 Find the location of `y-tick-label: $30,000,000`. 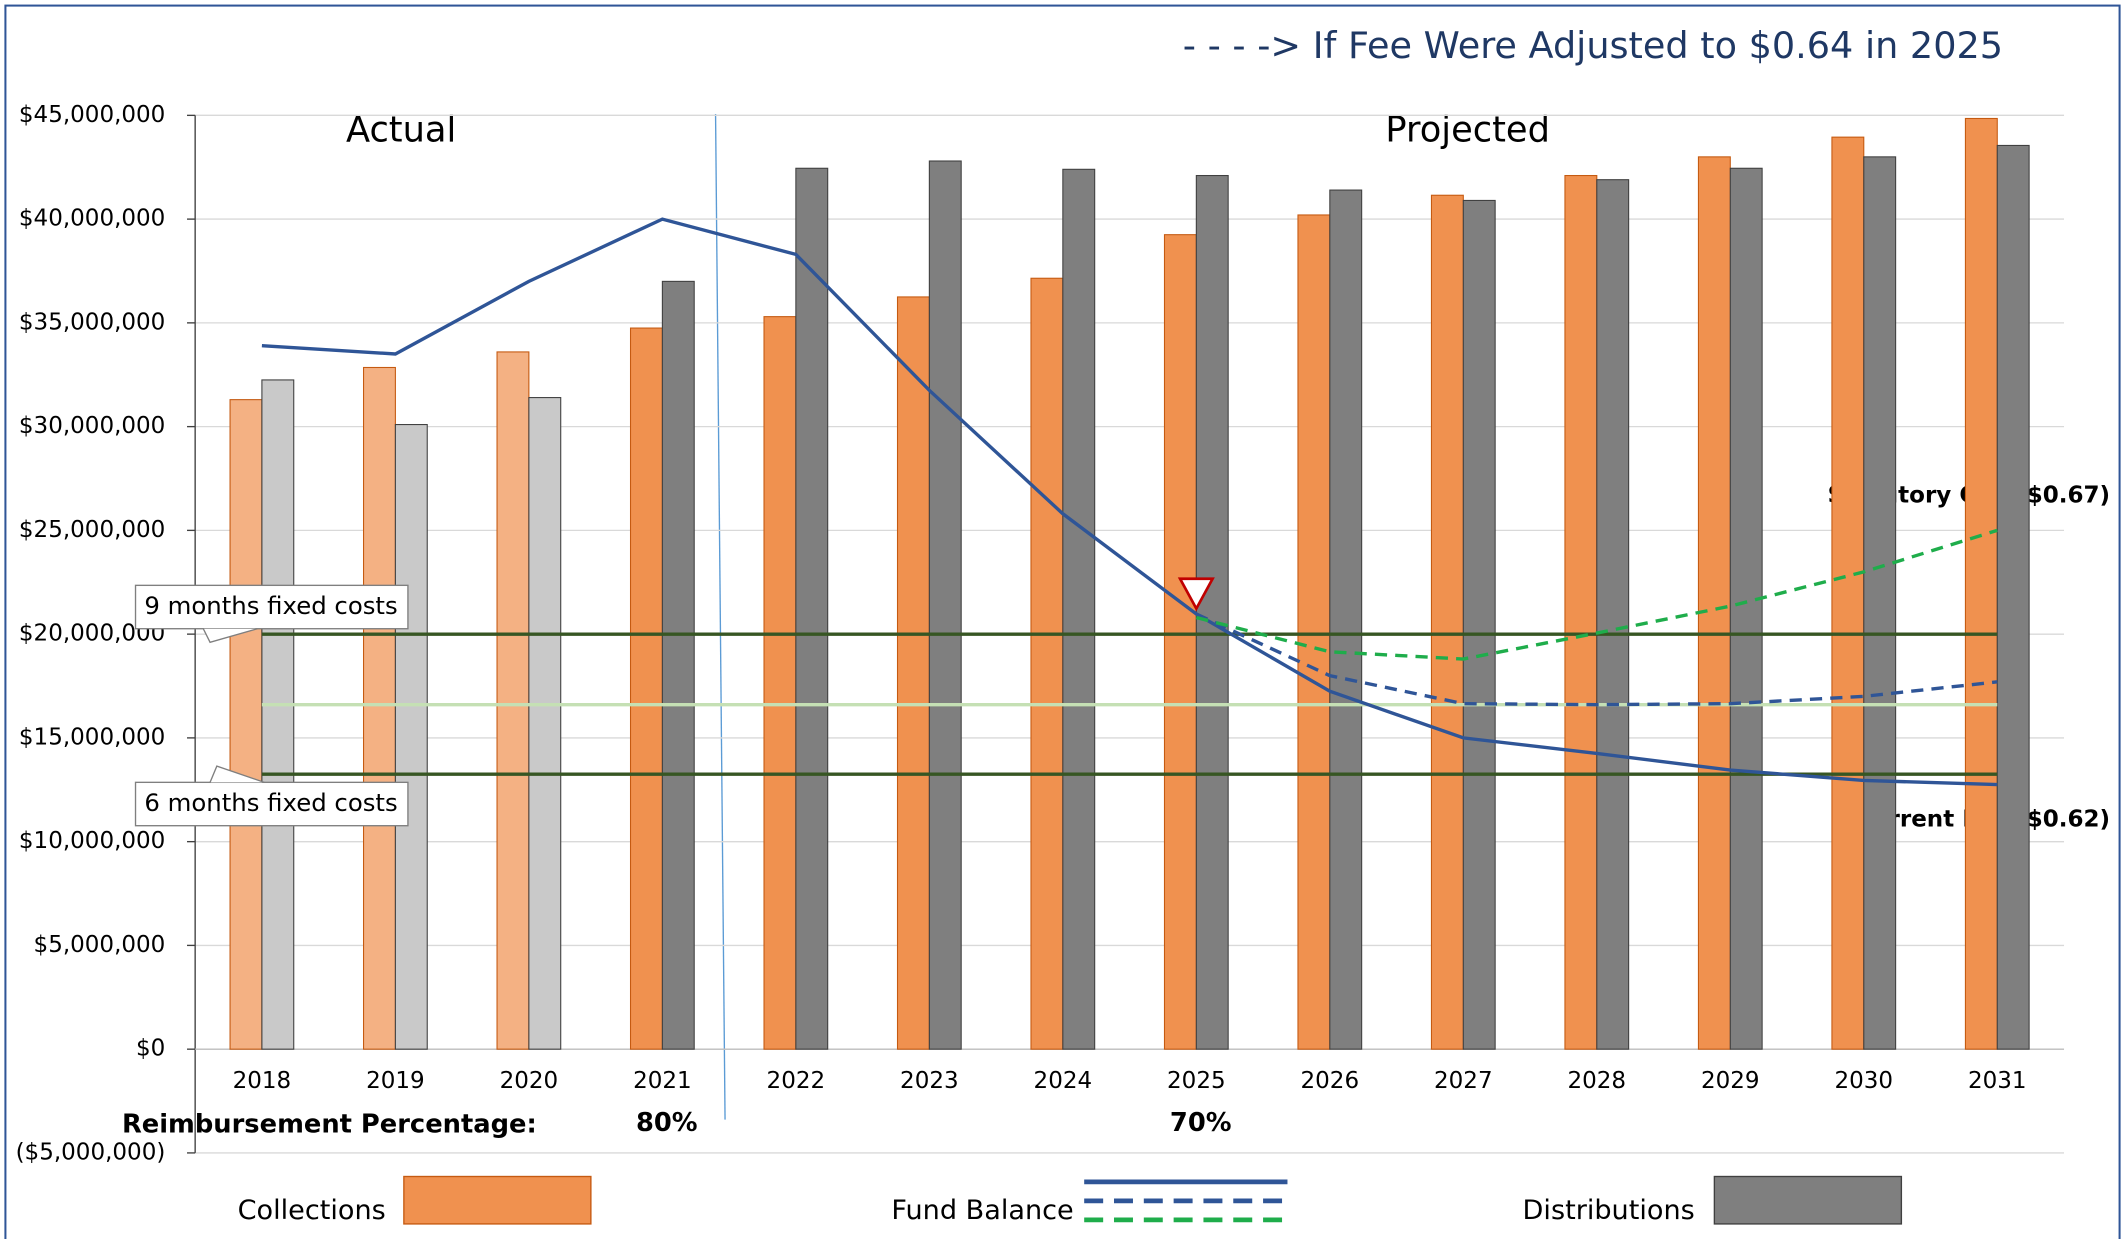

y-tick-label: $30,000,000 is located at coordinates (92, 426).